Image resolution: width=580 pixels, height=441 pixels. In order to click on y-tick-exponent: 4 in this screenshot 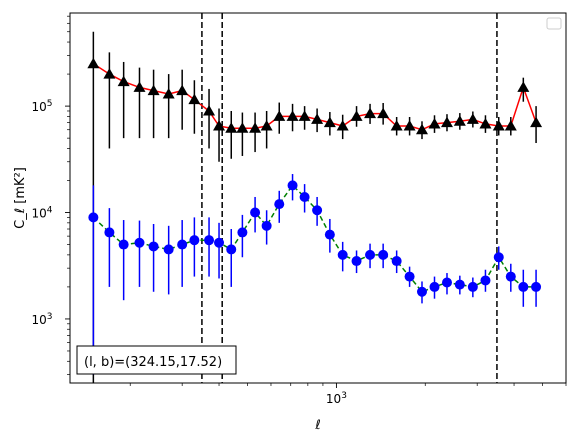, I will do `click(50, 211)`.